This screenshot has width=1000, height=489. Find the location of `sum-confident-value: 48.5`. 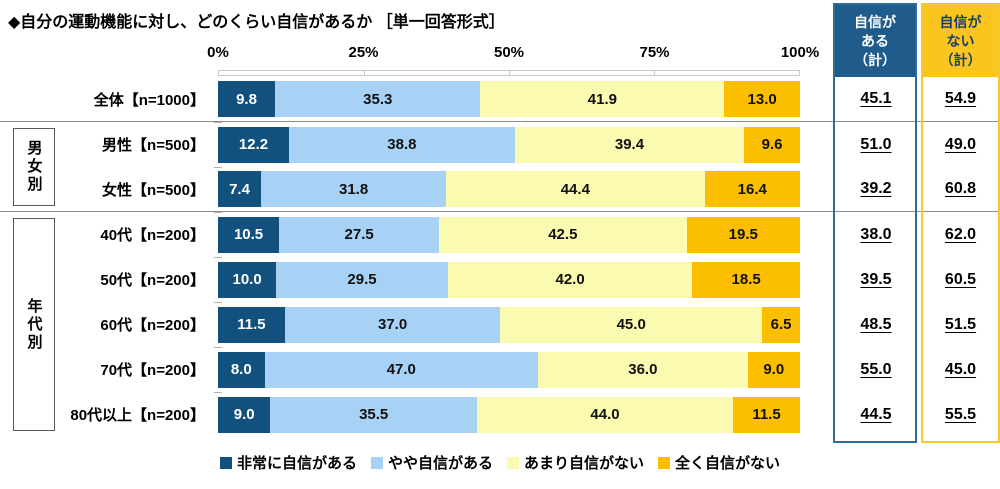

sum-confident-value: 48.5 is located at coordinates (876, 325).